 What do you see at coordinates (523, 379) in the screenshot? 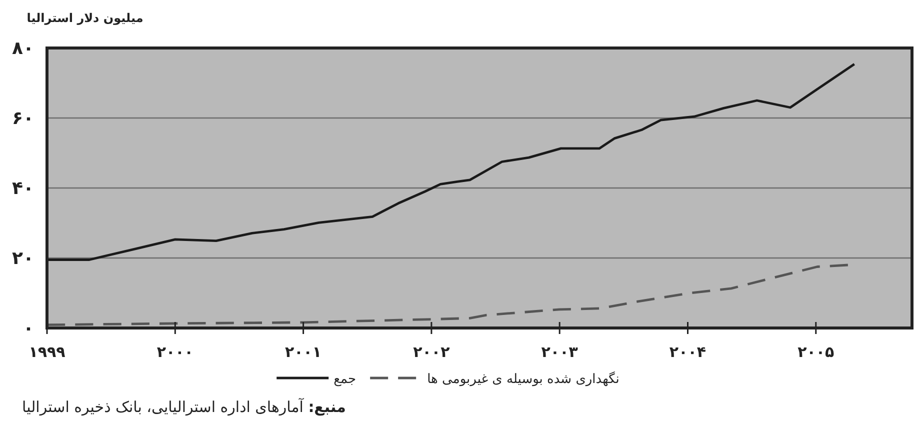
I see `legend-label: نگهداری شده بوسیله ی غیربومی ها` at bounding box center [523, 379].